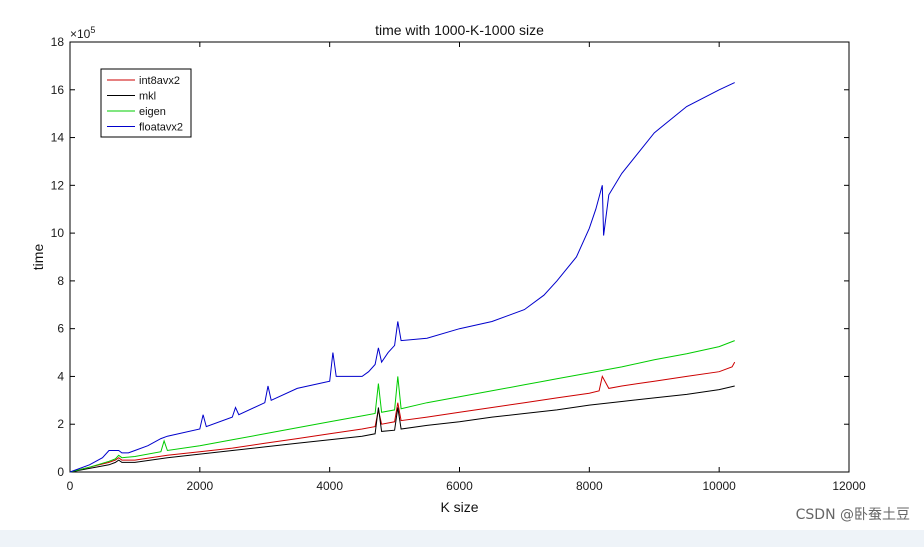  I want to click on x-tick-label: 12000, so click(849, 486).